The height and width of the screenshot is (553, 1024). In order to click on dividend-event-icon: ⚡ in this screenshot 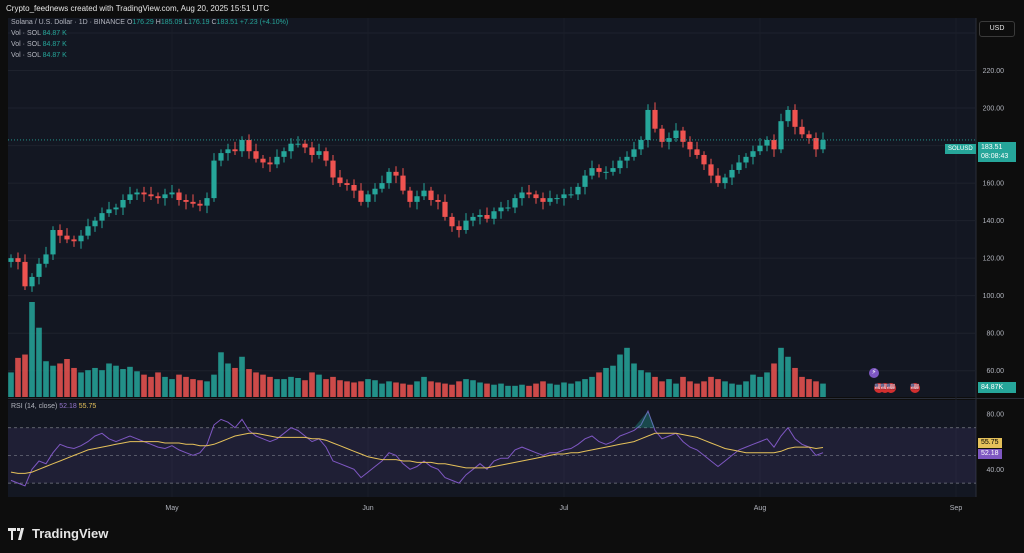, I will do `click(874, 373)`.